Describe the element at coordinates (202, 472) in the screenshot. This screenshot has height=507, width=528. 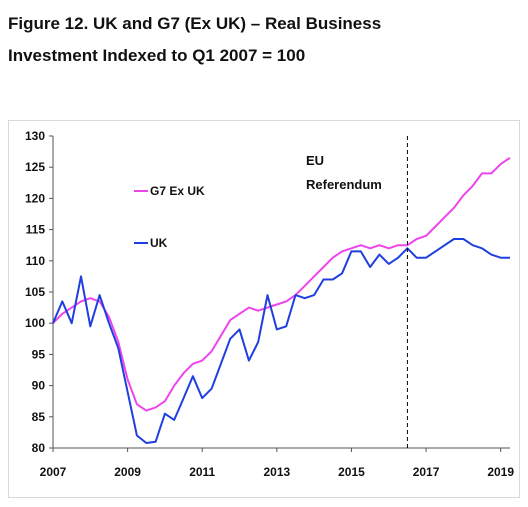
I see `x-tick-label: 2011` at that location.